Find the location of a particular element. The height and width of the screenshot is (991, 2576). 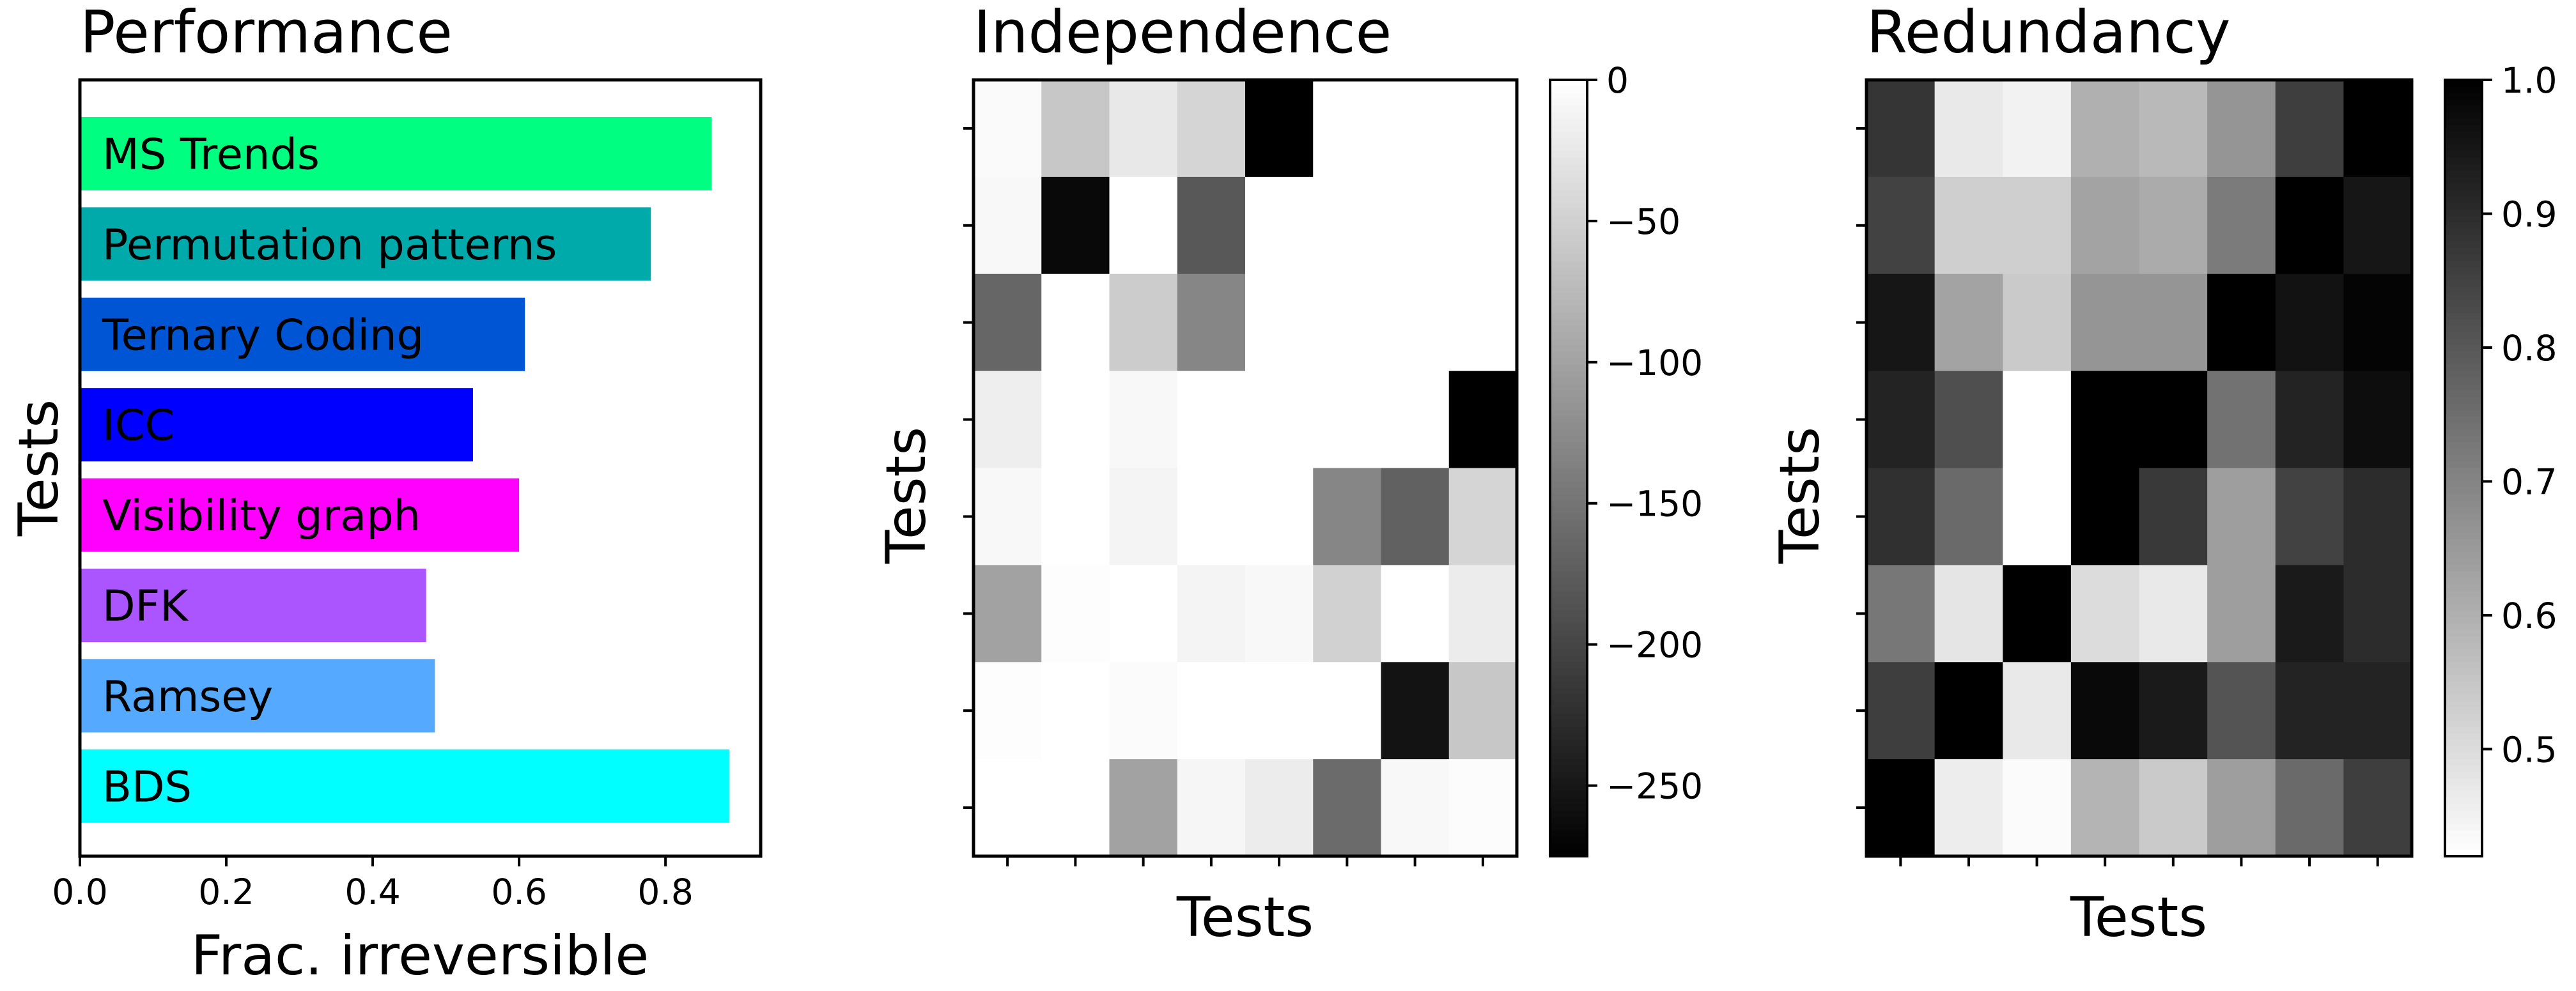

x-tick-label-2: 0.4 is located at coordinates (373, 892).